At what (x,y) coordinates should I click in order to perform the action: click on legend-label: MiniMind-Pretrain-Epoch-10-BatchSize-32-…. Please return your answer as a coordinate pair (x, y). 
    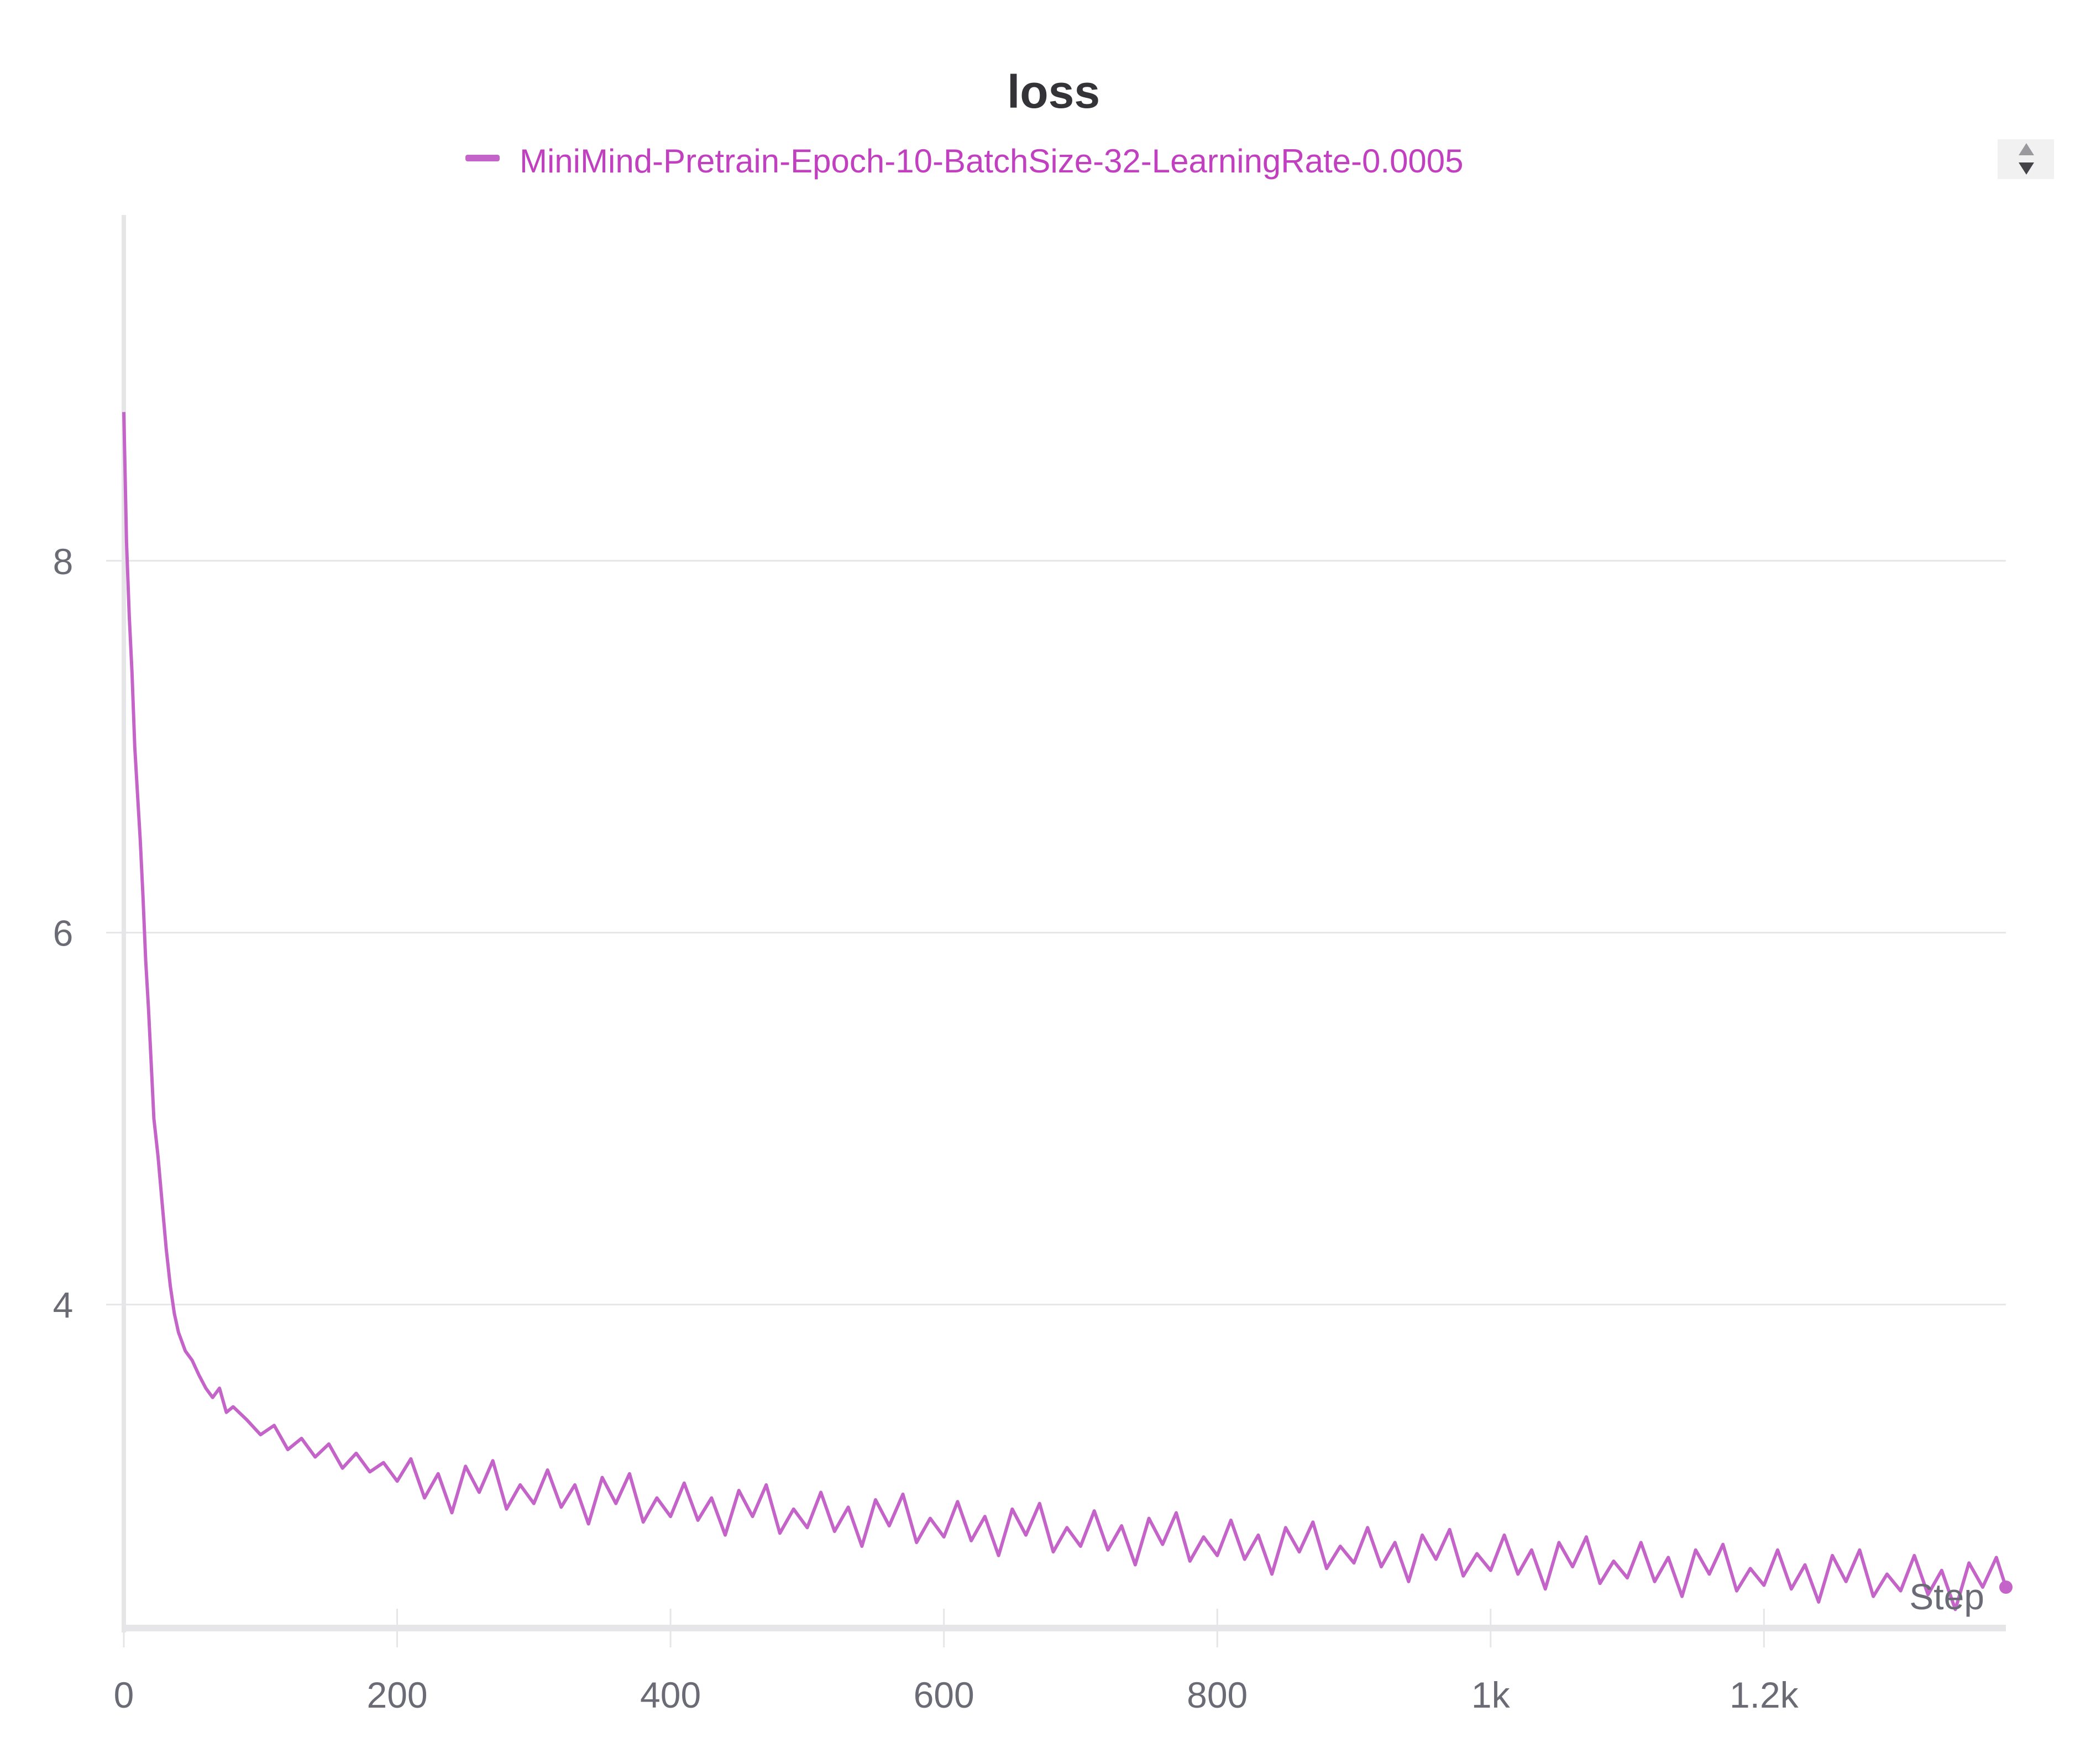
    Looking at the image, I should click on (992, 162).